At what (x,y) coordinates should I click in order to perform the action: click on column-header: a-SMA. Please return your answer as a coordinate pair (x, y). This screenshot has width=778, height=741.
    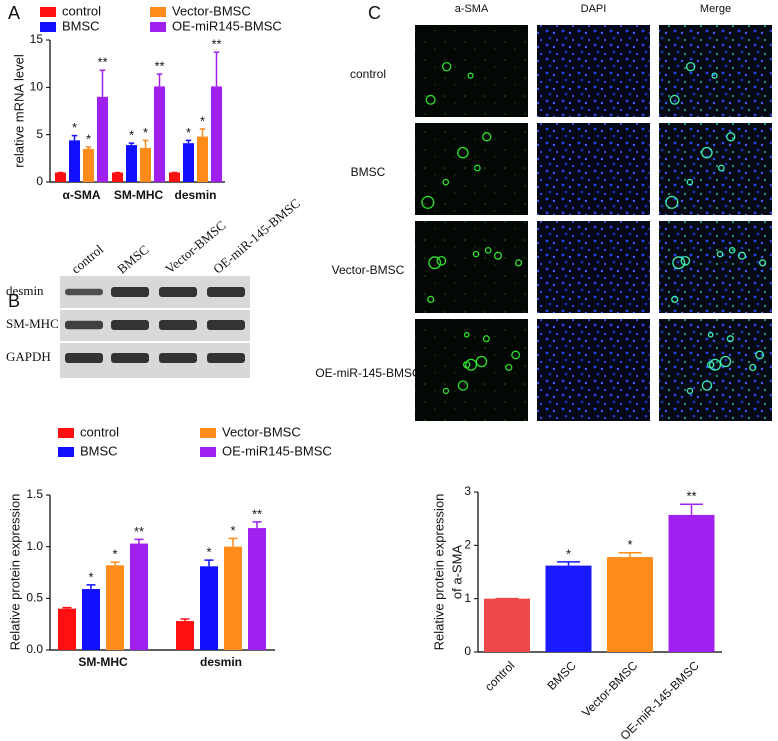
    Looking at the image, I should click on (472, 9).